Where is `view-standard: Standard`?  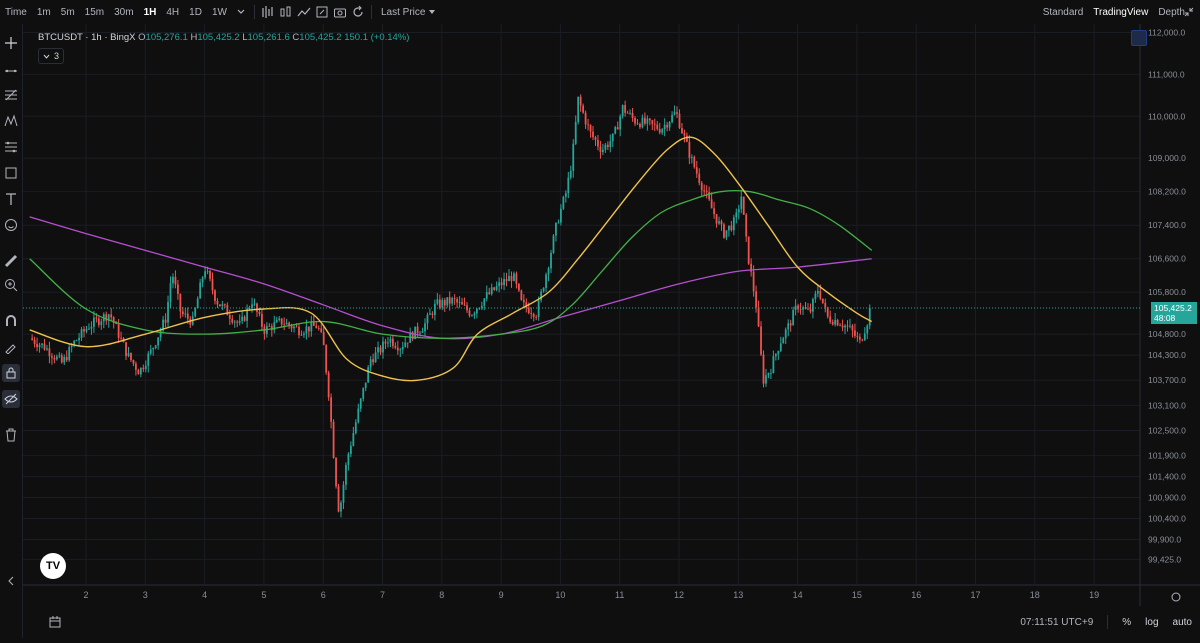
view-standard: Standard is located at coordinates (1063, 12).